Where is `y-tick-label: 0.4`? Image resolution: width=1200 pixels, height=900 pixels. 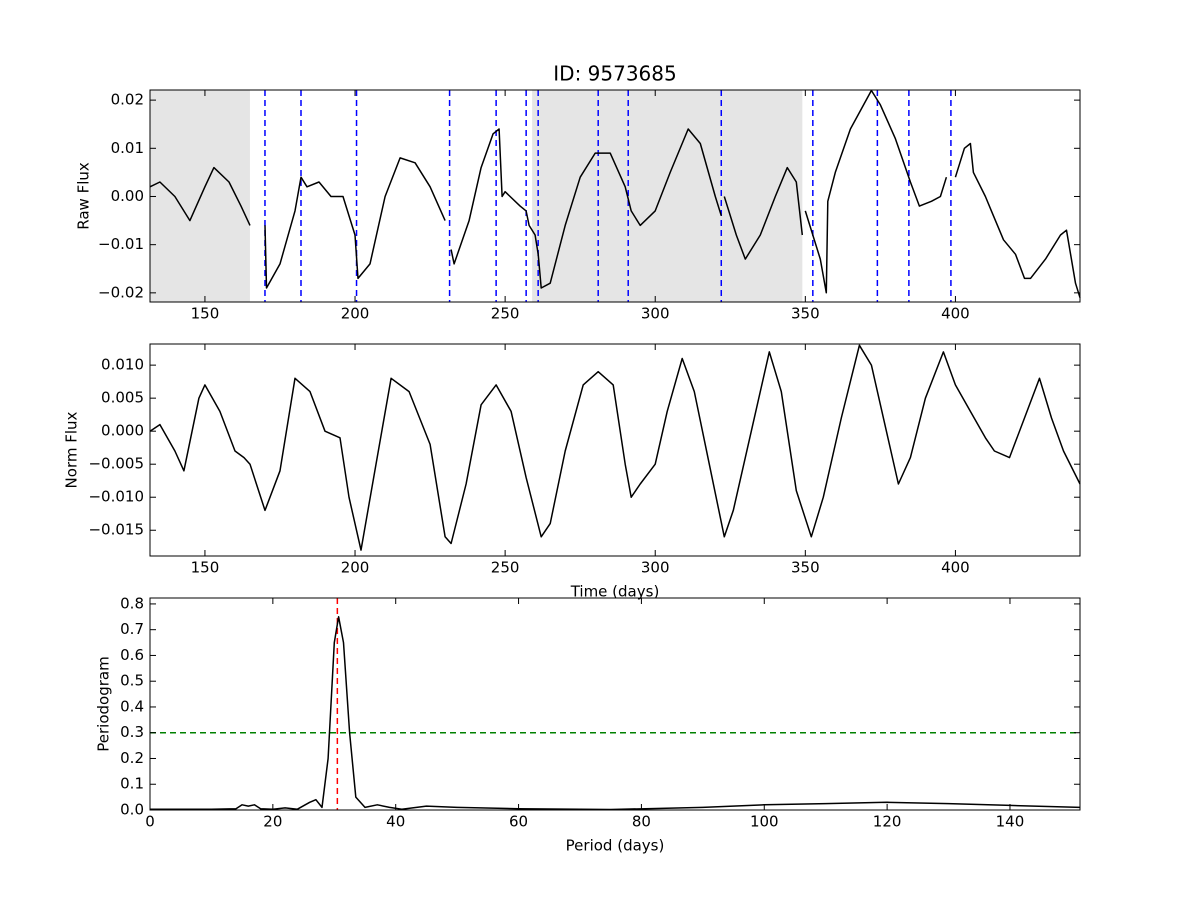
y-tick-label: 0.4 is located at coordinates (132, 706).